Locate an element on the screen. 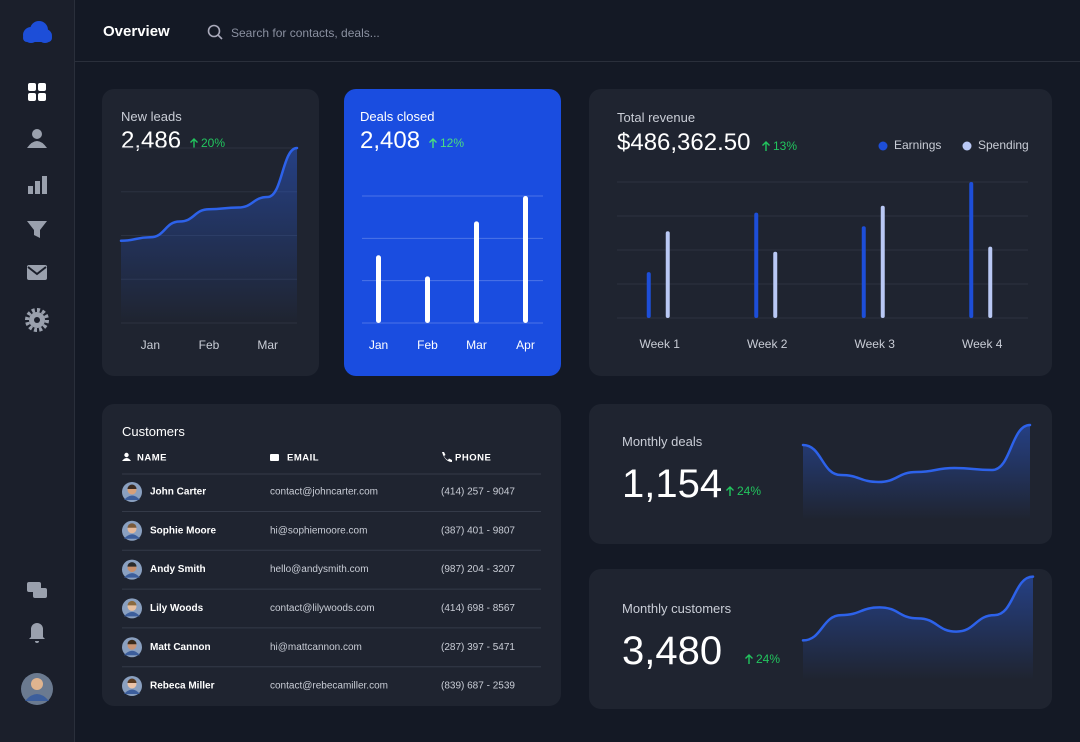 The height and width of the screenshot is (742, 1080). change: 12% is located at coordinates (446, 143).